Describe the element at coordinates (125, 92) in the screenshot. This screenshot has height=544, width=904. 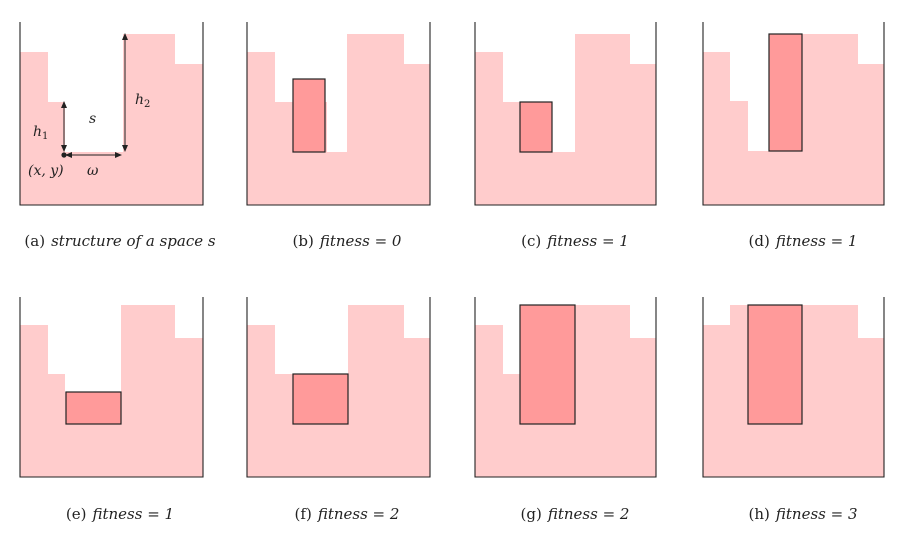
I see `h2-arrow` at that location.